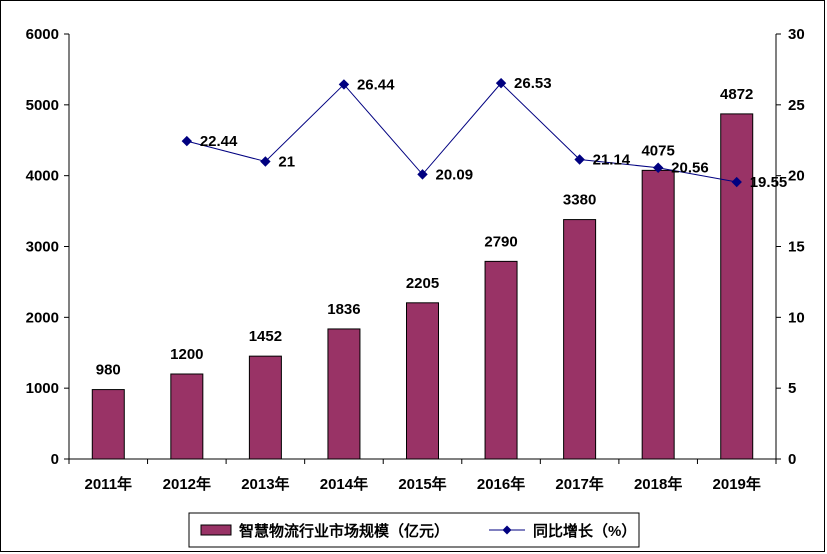  Describe the element at coordinates (42, 34) in the screenshot. I see `y-left-tick-label: 6000` at that location.